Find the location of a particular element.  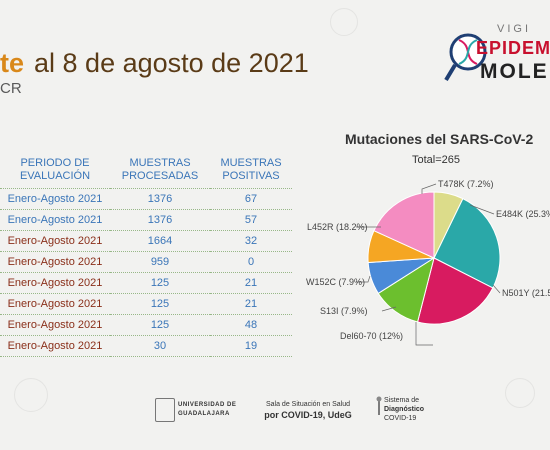

vigilancia-logo: VIGI EPIDEM MOLE is located at coordinates (495, 54).